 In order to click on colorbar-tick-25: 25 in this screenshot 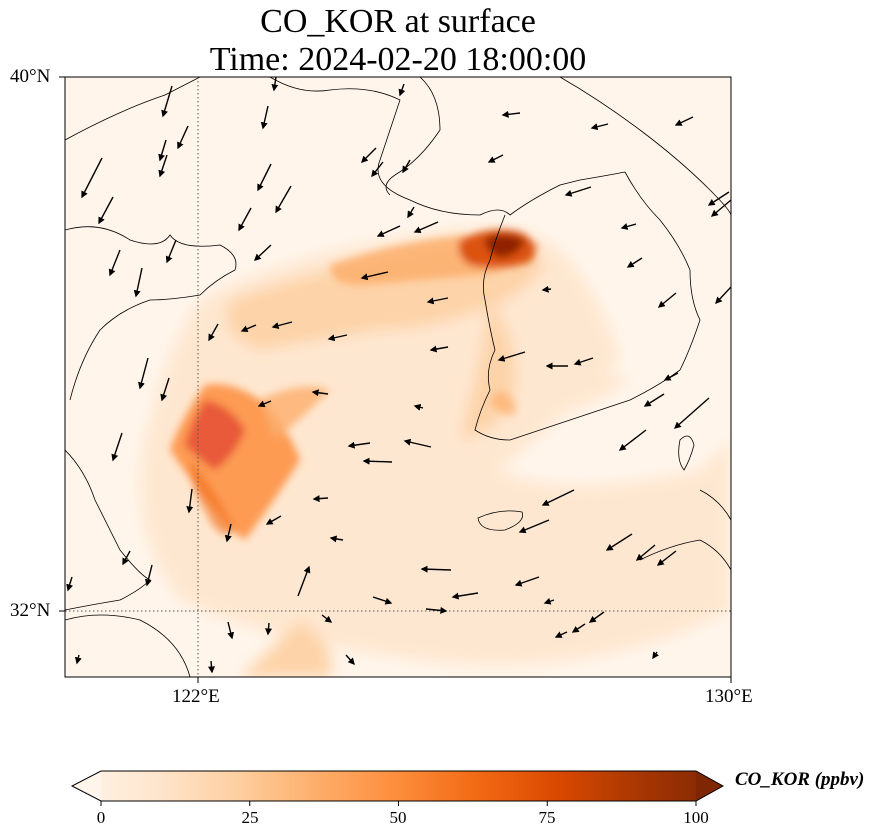, I will do `click(250, 817)`.